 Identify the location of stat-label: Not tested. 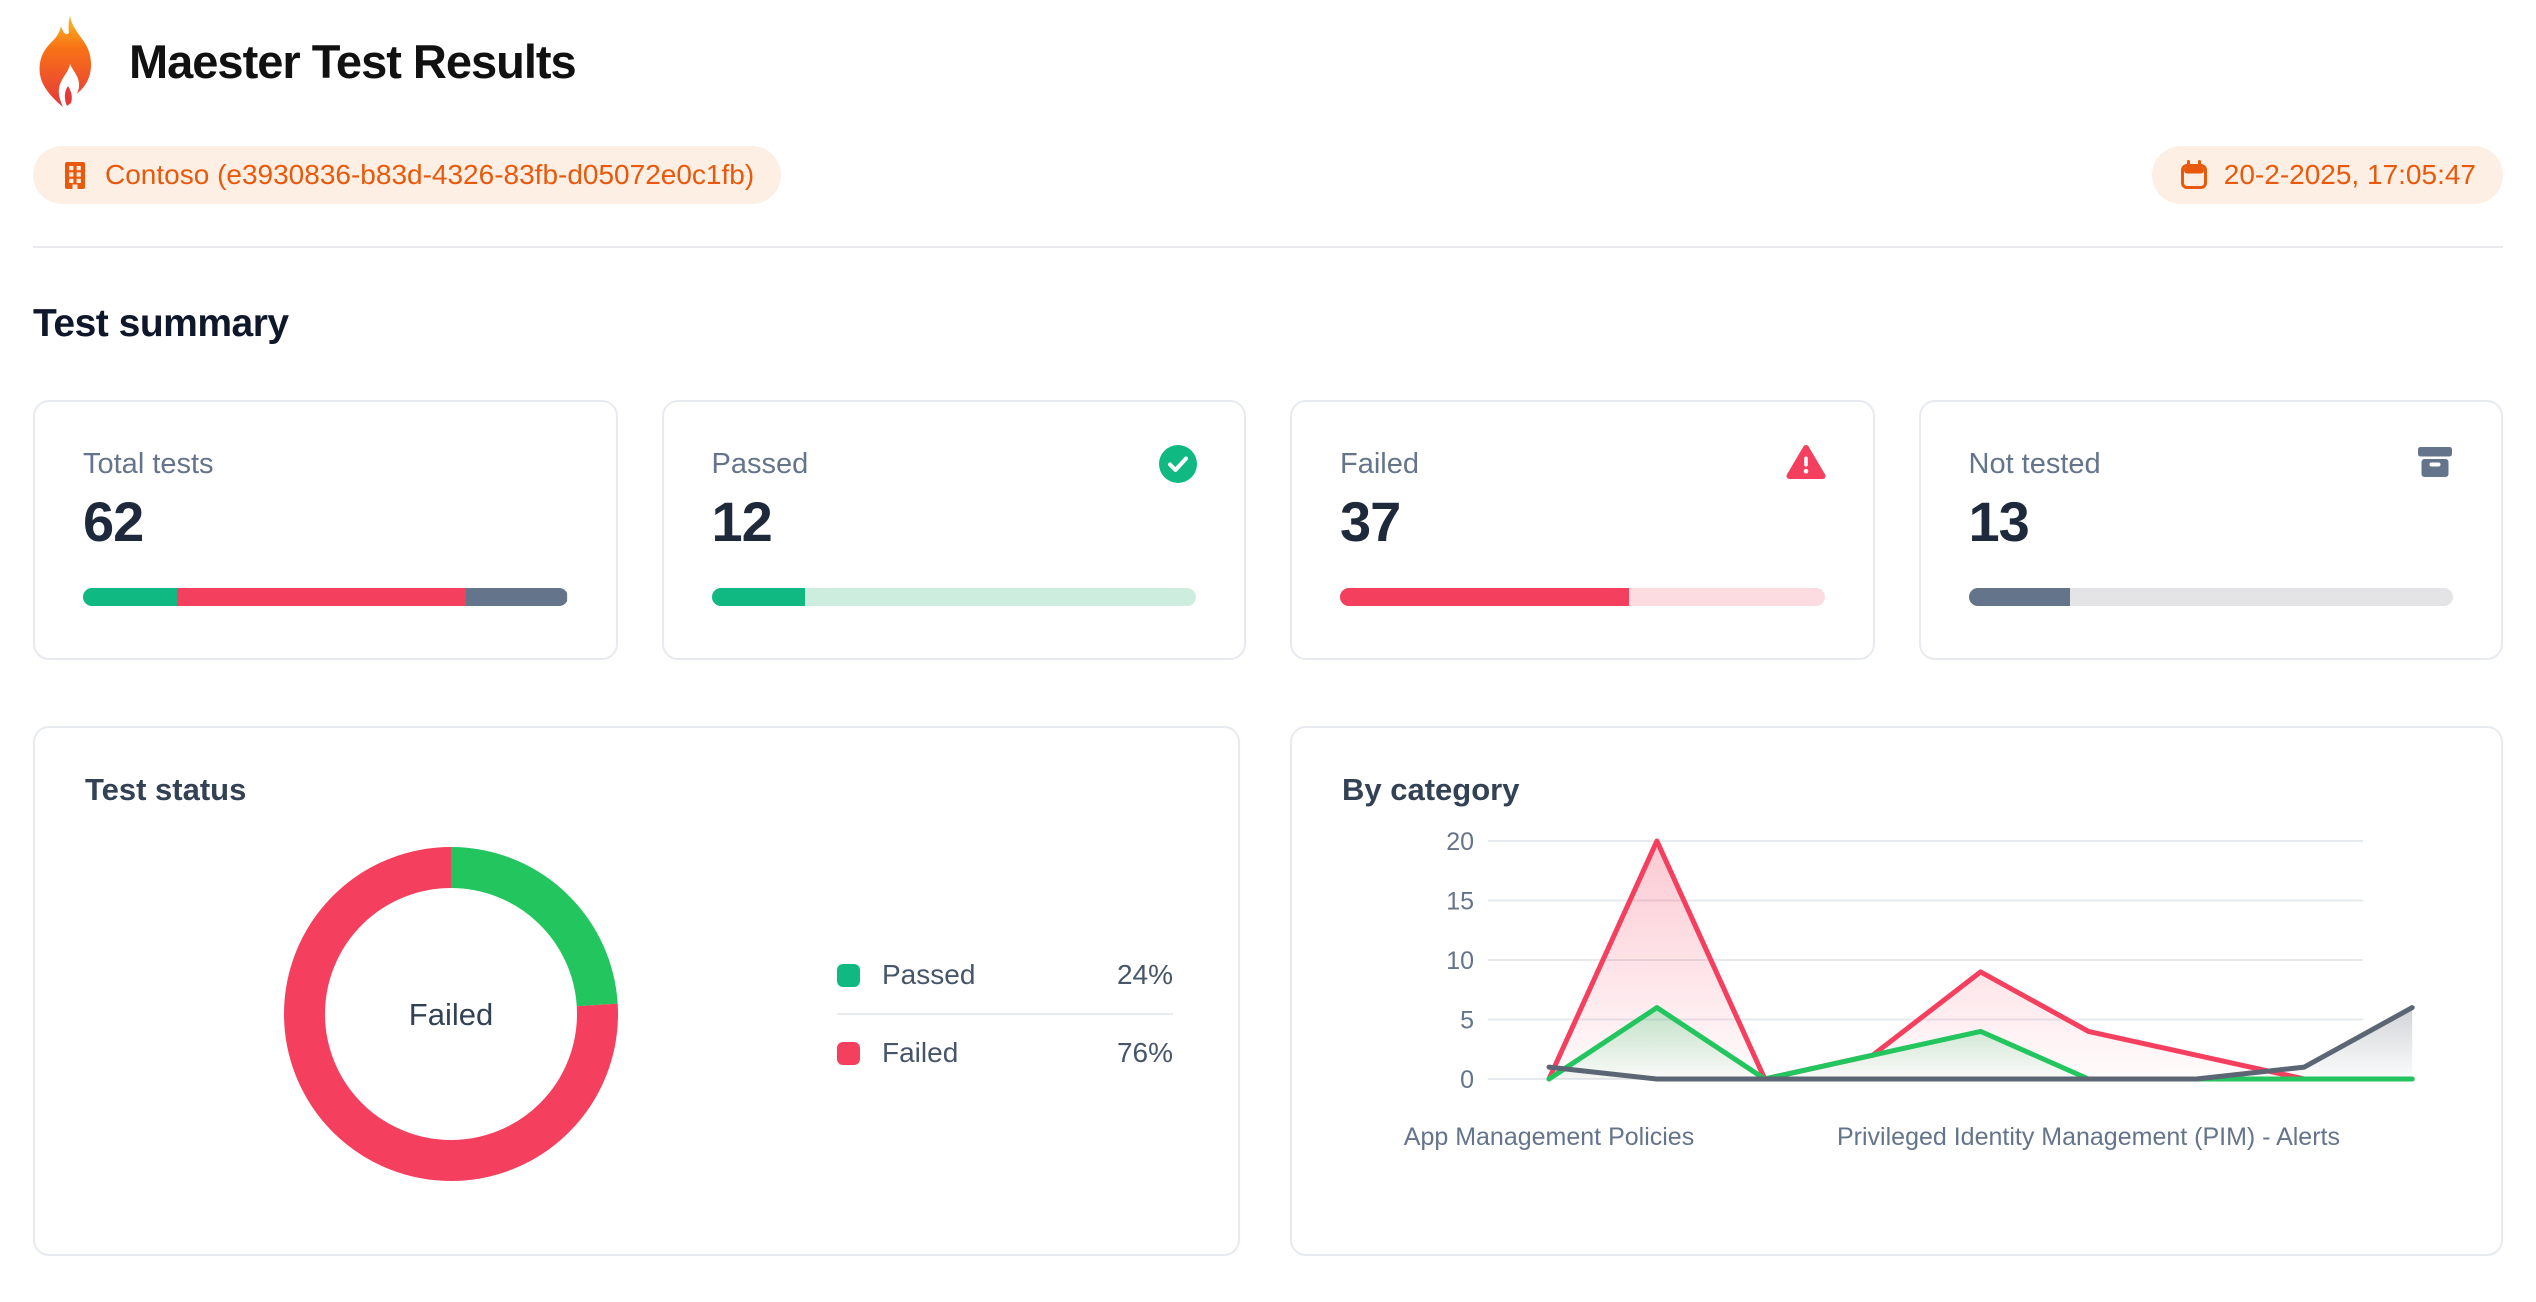
(2034, 464).